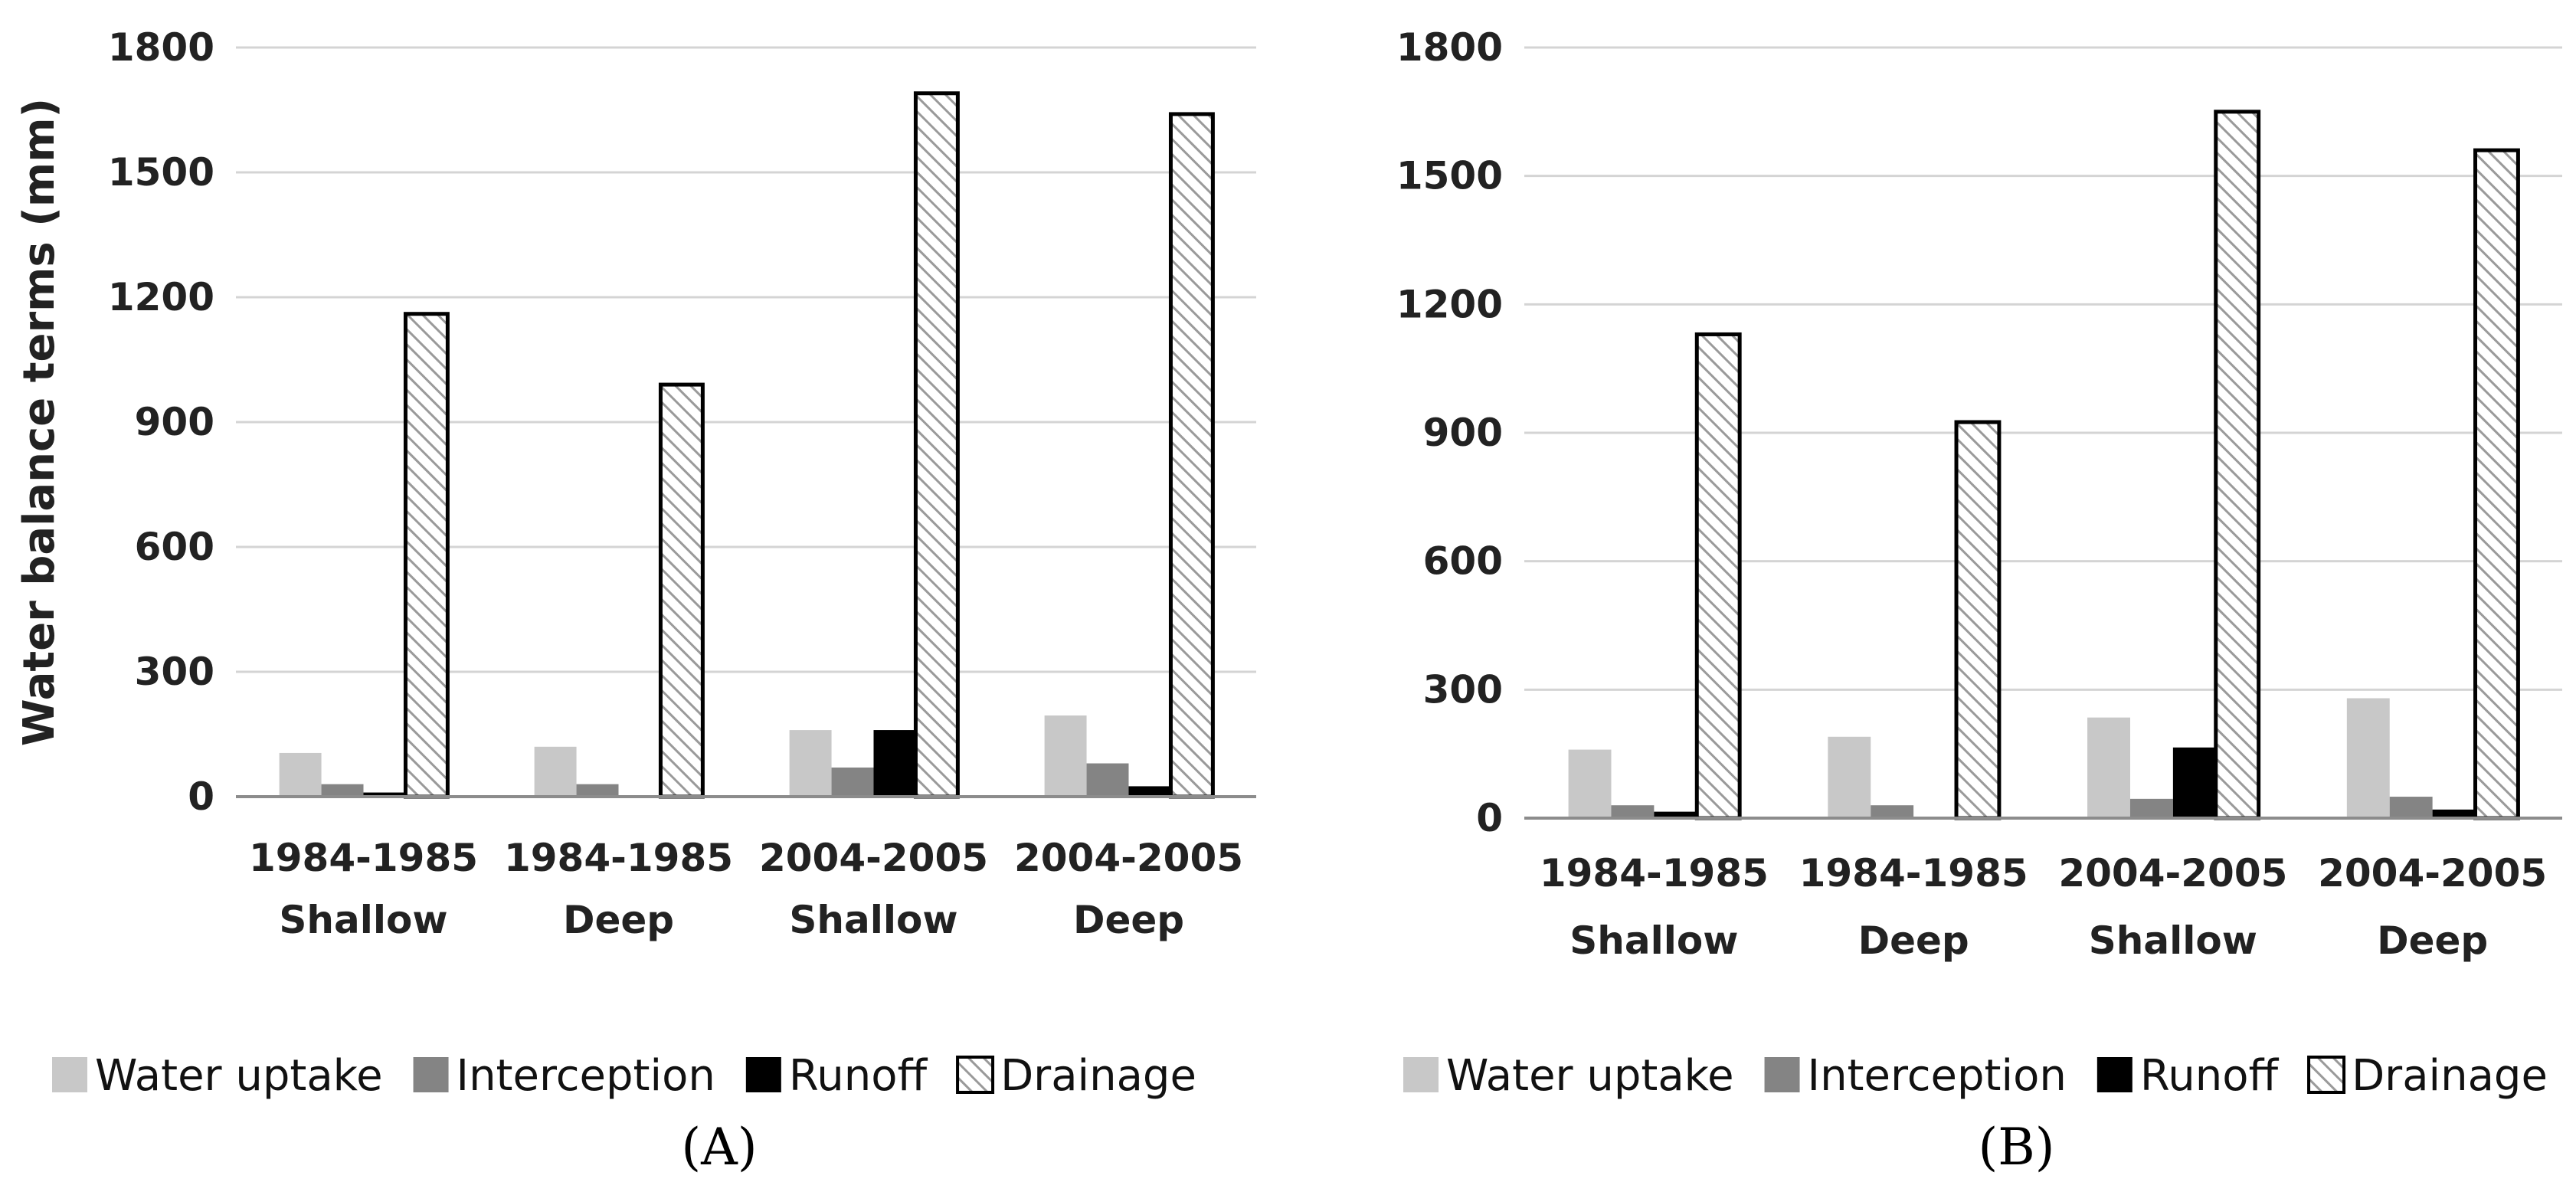 The image size is (2576, 1195). I want to click on panel-label: (B), so click(2017, 1148).